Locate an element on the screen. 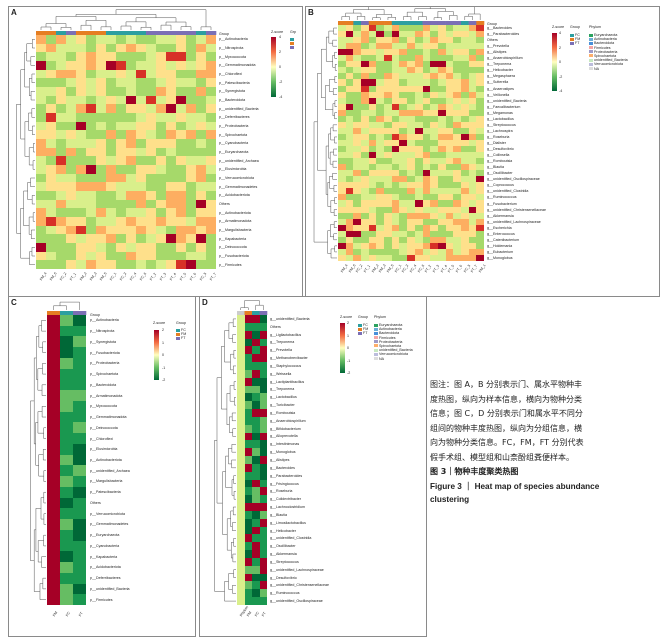  zscore-tick: 2 is located at coordinates (560, 47).